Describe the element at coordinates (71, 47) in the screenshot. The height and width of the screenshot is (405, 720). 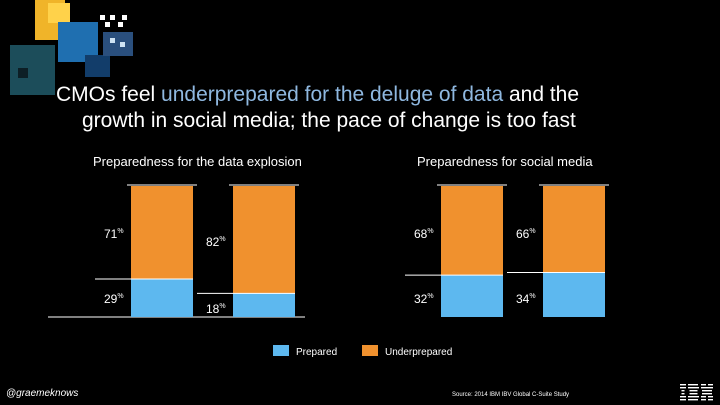
I see `corner-decoration` at that location.